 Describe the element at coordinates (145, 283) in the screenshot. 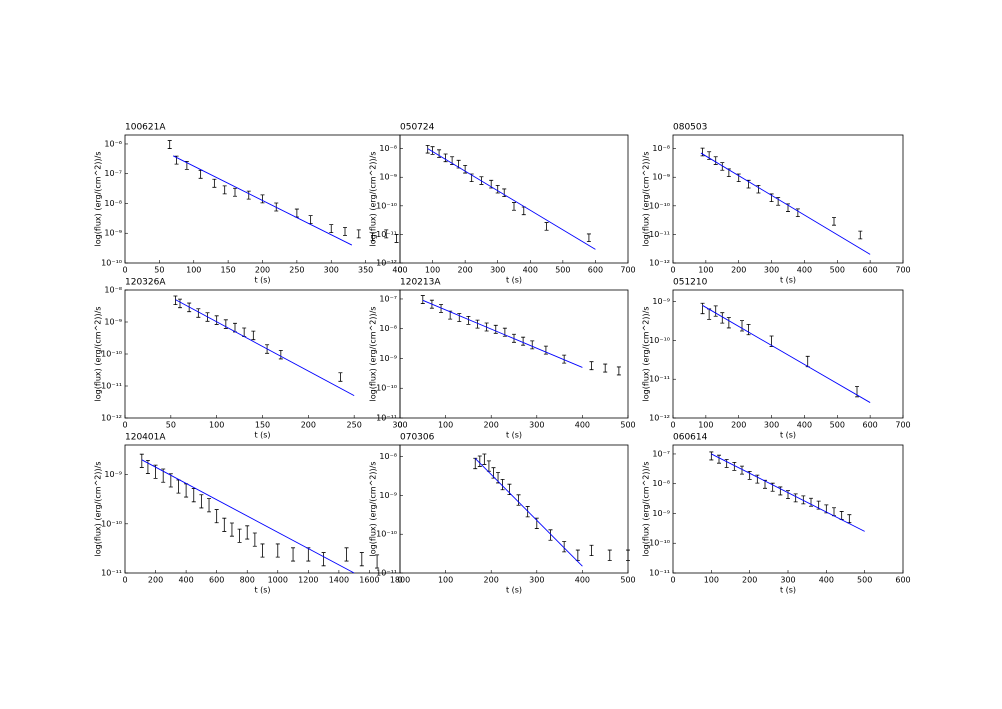

I see `panel-title: 120326A` at that location.